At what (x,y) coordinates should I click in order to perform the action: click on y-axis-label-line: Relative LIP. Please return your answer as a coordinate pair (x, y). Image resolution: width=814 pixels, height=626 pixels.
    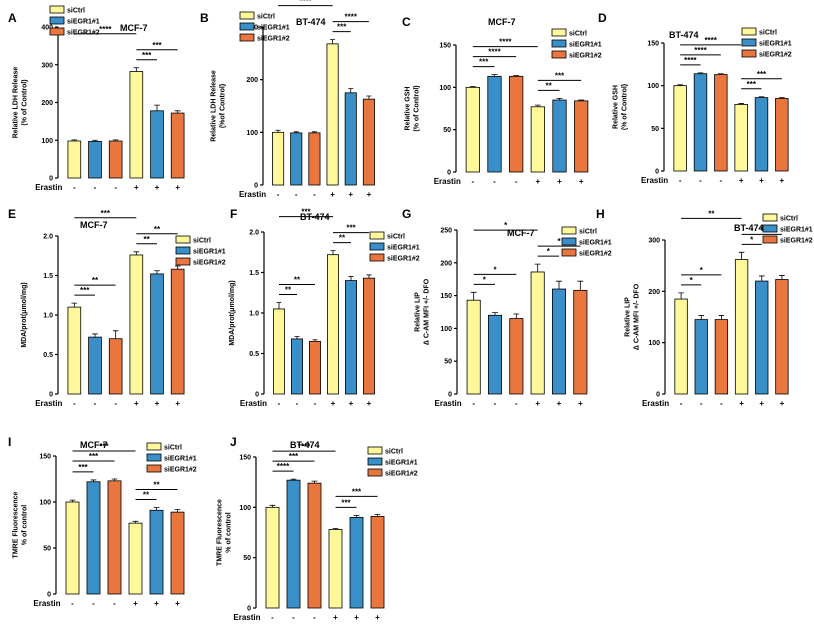
    Looking at the image, I should click on (628, 317).